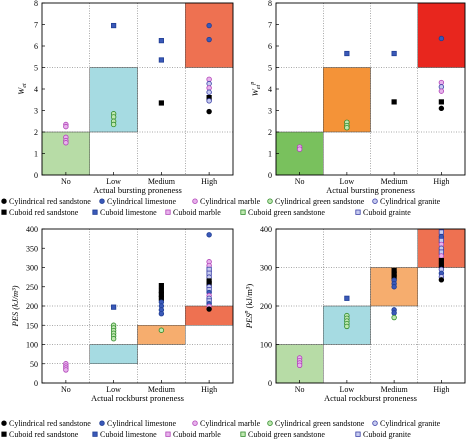 This screenshot has height=441, width=474. I want to click on y-tick-label: 300, so click(32, 268).